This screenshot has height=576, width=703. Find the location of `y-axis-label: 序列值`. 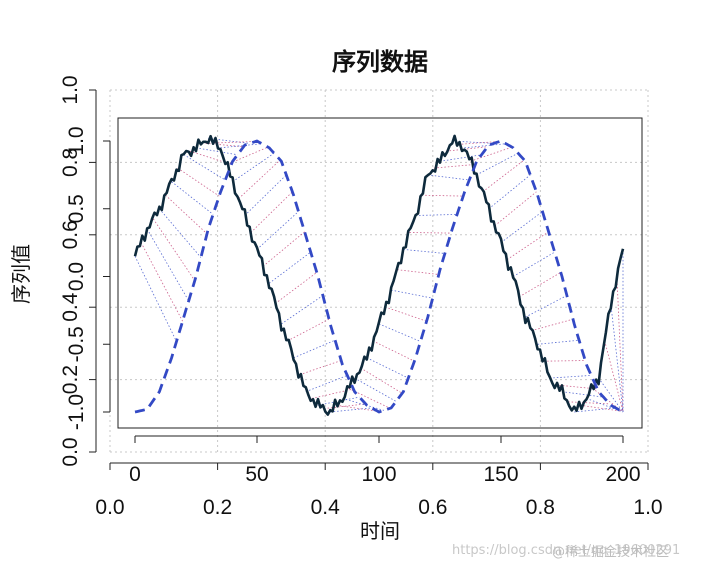

y-axis-label: 序列值 is located at coordinates (21, 274).